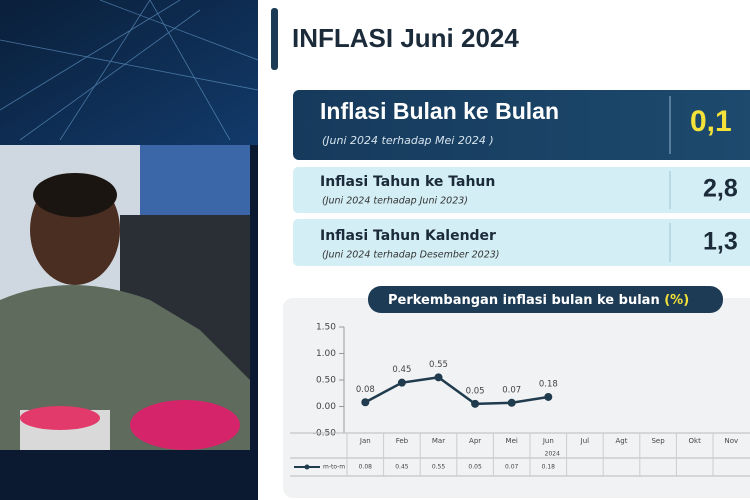  Describe the element at coordinates (307, 467) in the screenshot. I see `legend-swatch` at that location.